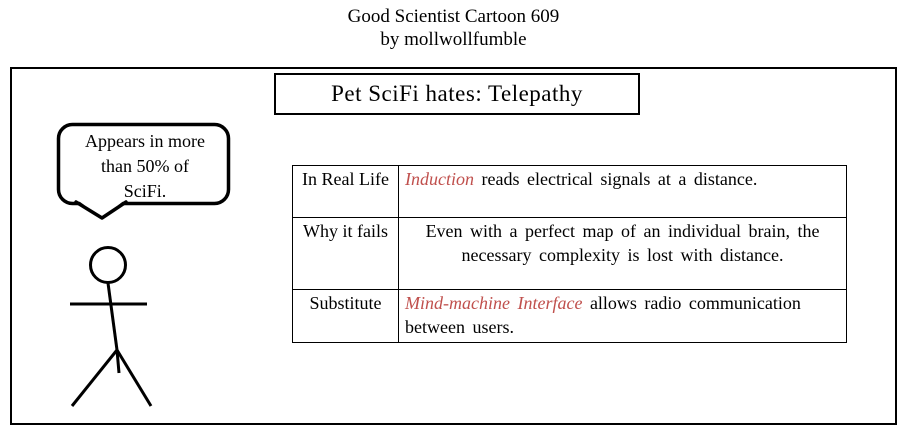 The height and width of the screenshot is (437, 907). I want to click on stick-figure, so click(111, 326).